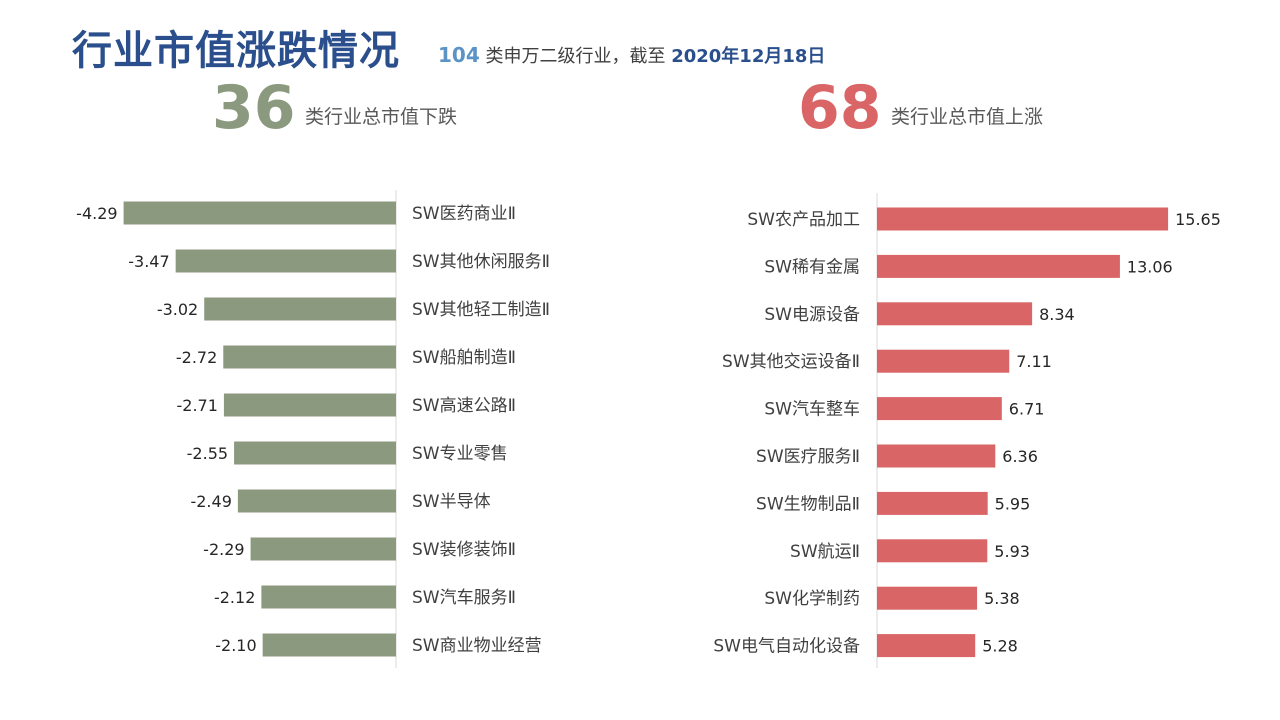 This screenshot has height=720, width=1280. What do you see at coordinates (223, 549) in the screenshot?
I see `decline-data-label: -2.29` at bounding box center [223, 549].